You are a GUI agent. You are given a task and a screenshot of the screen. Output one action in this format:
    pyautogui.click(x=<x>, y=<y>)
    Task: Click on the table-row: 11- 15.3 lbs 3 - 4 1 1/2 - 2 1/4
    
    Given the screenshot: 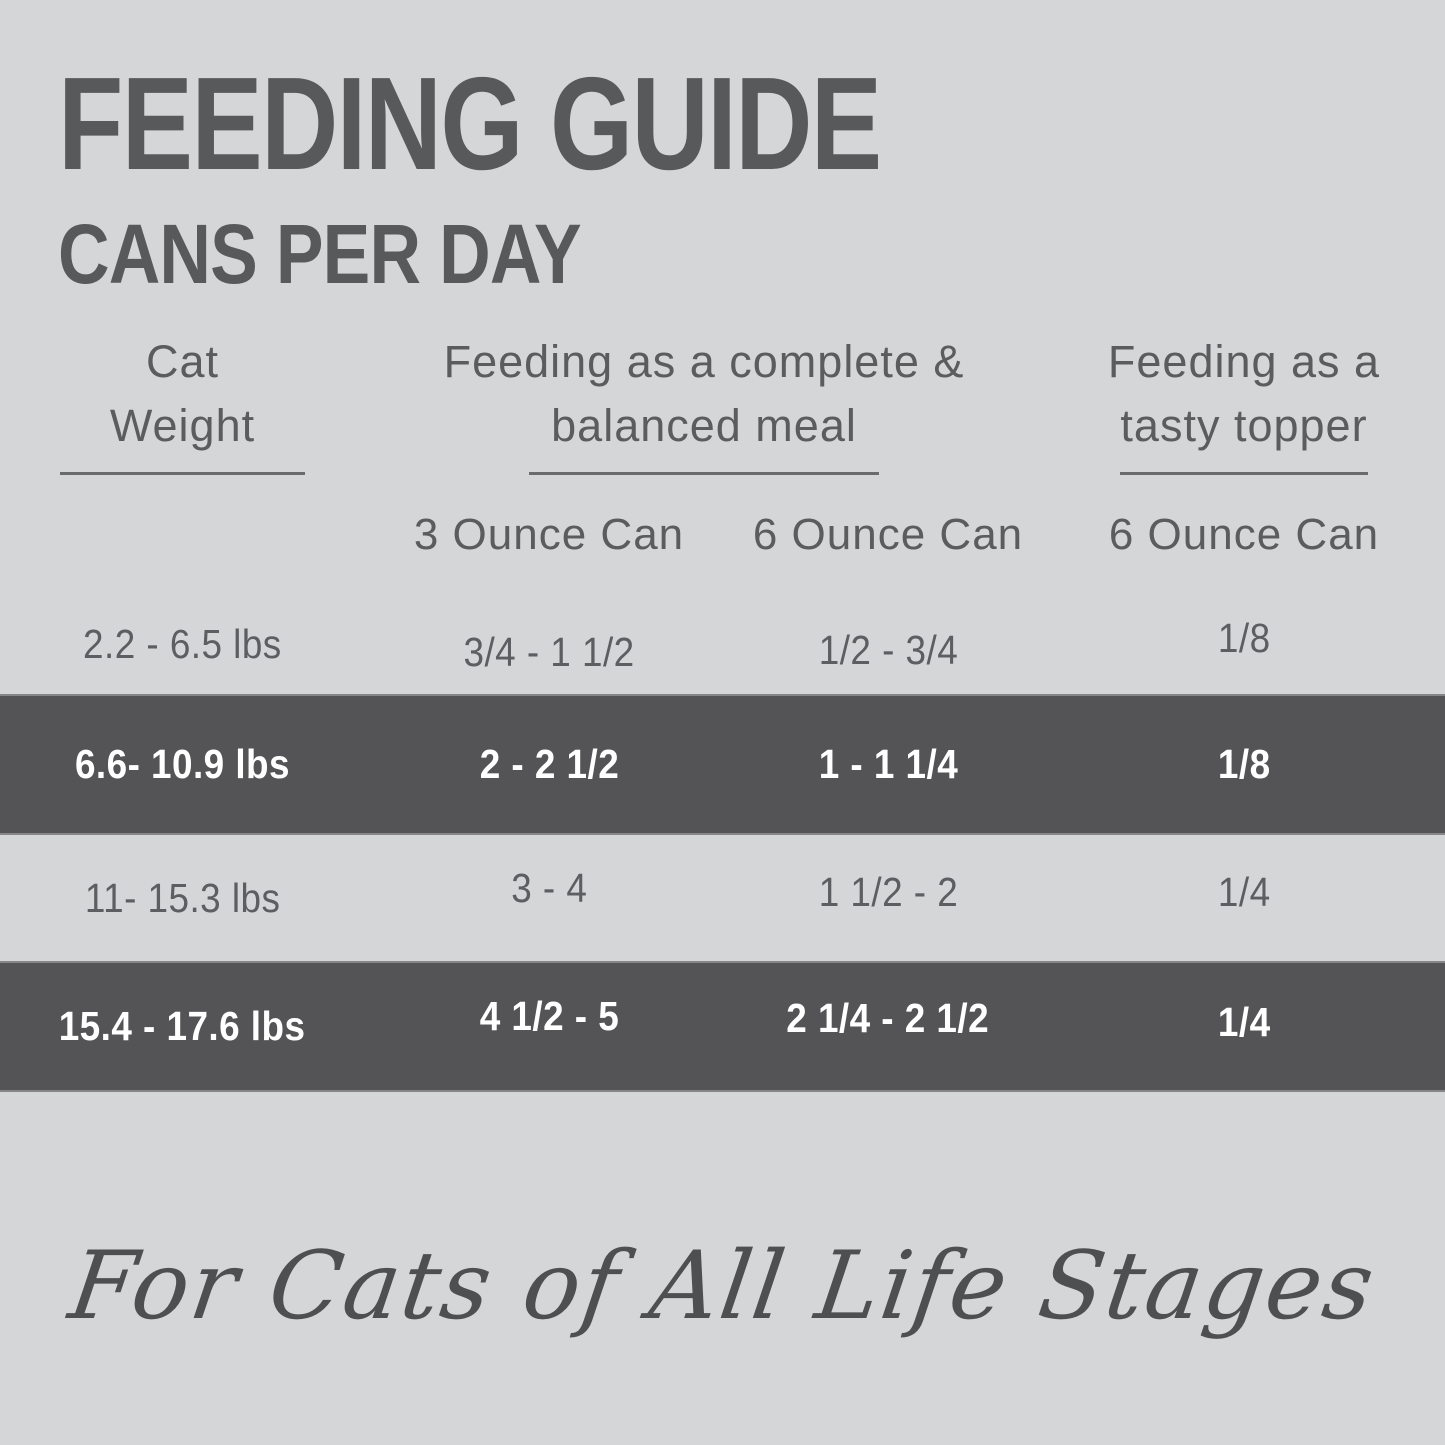 What is the action you would take?
    pyautogui.click(x=722, y=898)
    